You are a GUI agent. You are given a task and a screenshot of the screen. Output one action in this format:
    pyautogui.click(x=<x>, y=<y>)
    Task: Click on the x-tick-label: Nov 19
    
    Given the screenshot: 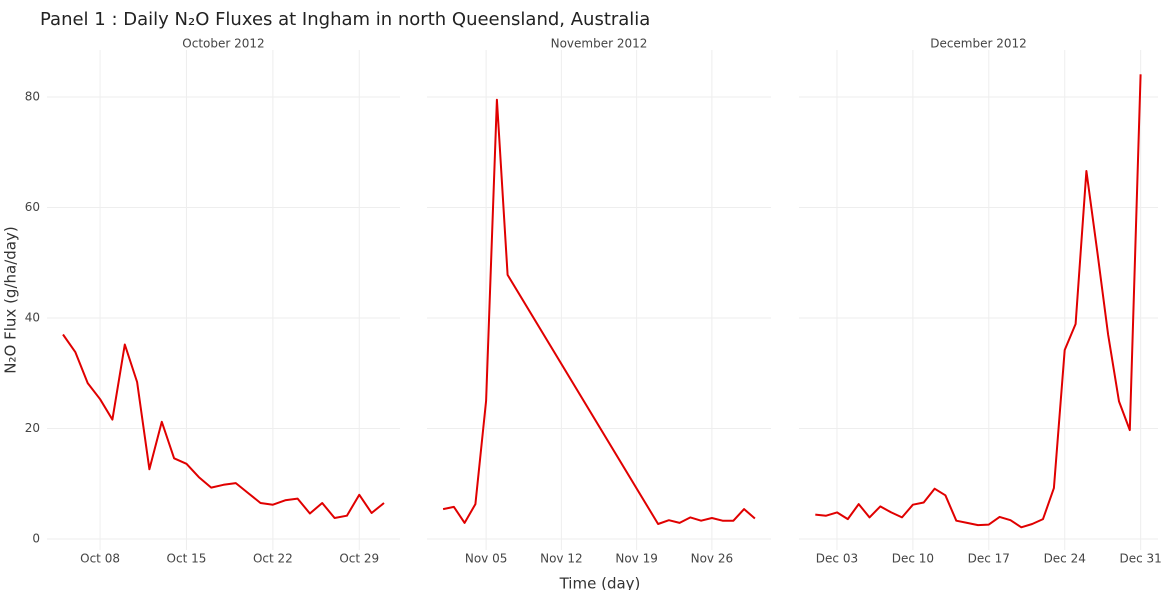 What is the action you would take?
    pyautogui.click(x=636, y=559)
    